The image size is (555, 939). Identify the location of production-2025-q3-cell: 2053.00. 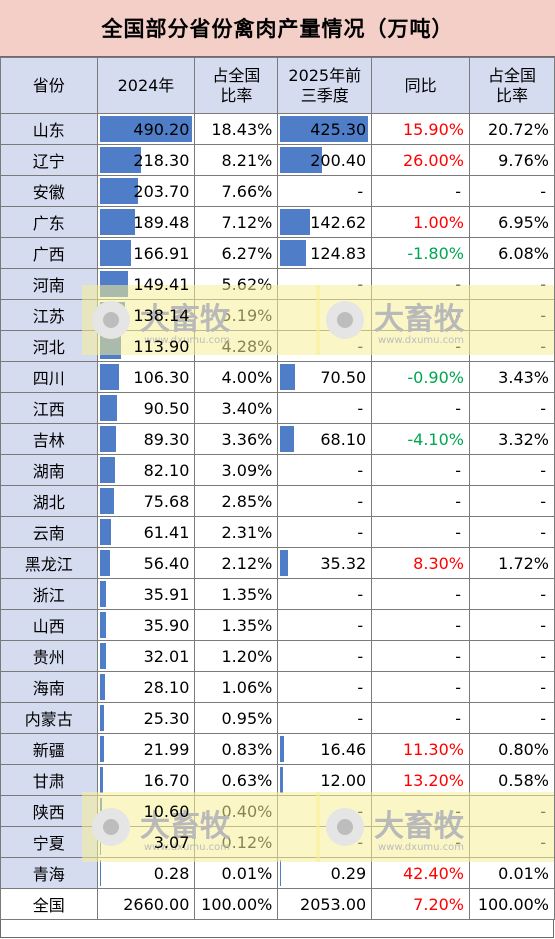
(325, 904).